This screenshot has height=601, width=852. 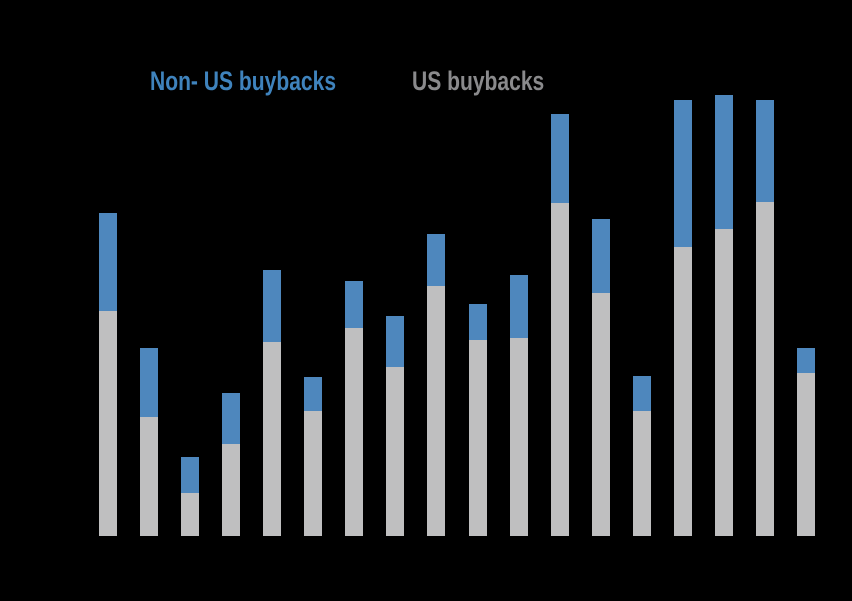 I want to click on legend-non-us-label: Non- US buybacks, so click(x=243, y=81).